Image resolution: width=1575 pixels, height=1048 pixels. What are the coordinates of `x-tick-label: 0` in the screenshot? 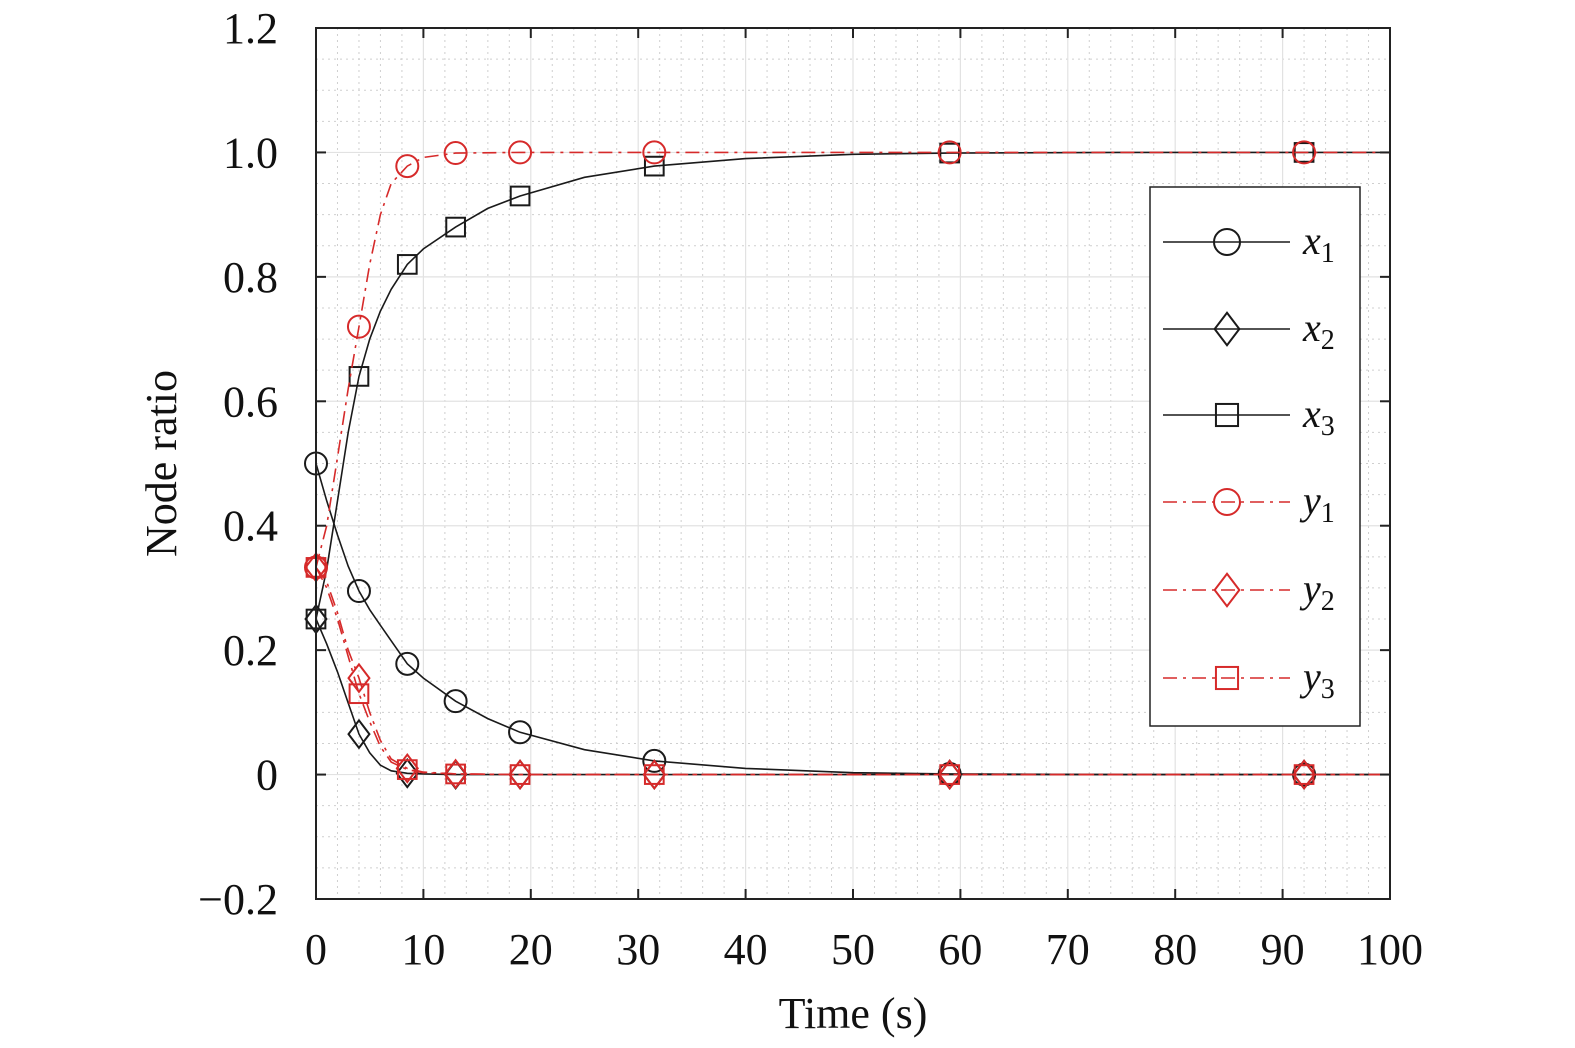 It's located at (316, 949).